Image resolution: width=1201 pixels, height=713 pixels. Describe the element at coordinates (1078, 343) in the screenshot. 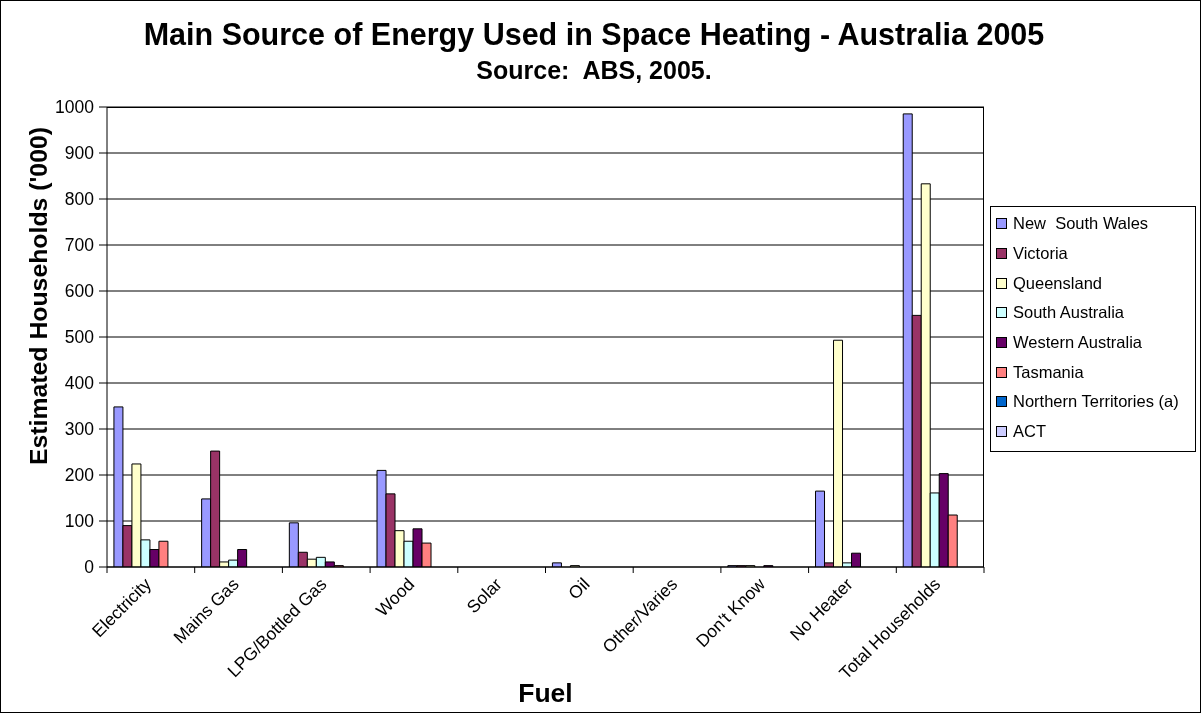

I see `legend-label: Western Australia` at that location.